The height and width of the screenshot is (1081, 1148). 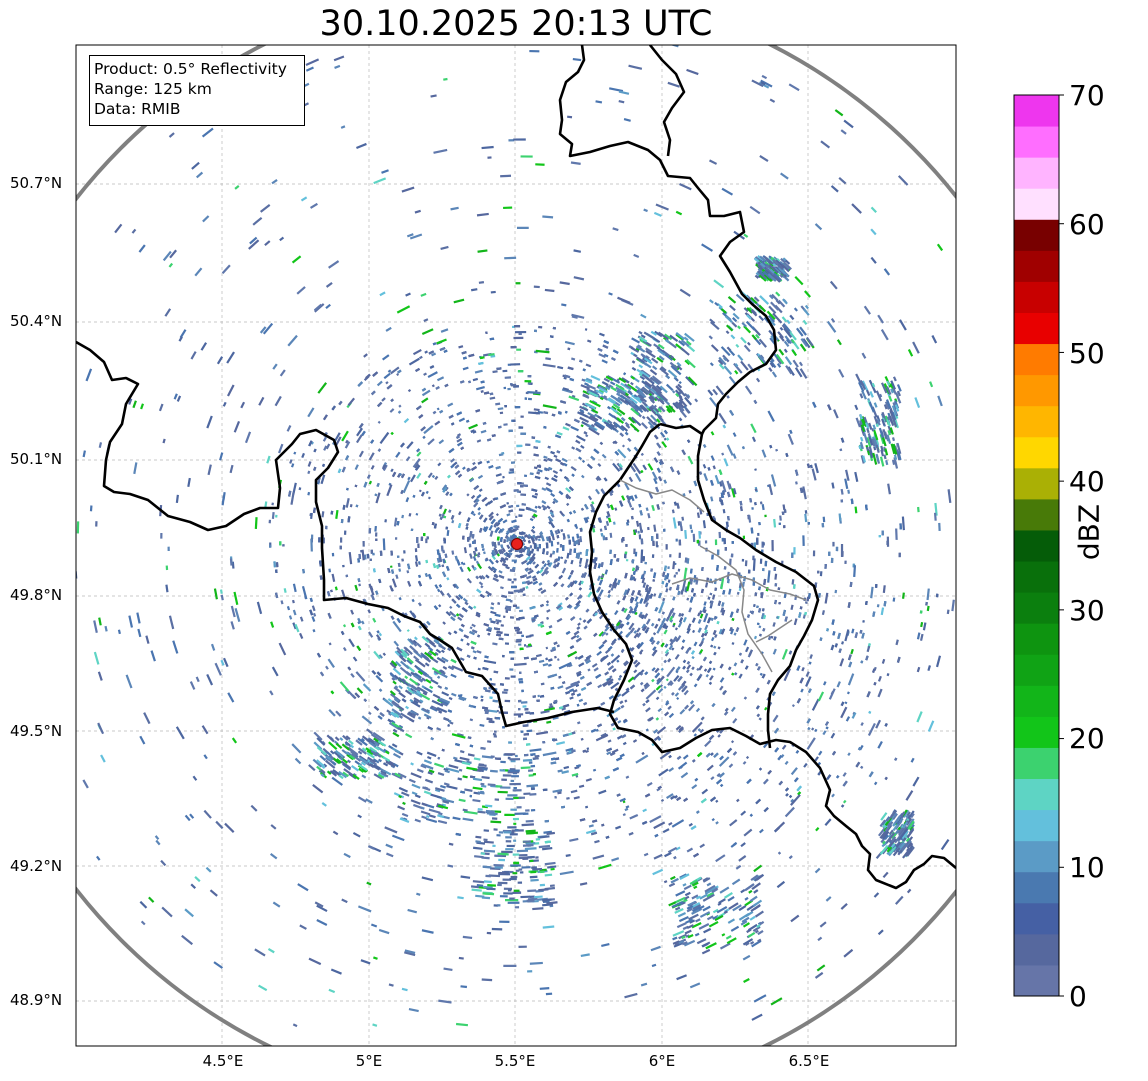 I want to click on lat-tick-label: 49.2°N, so click(x=36, y=866).